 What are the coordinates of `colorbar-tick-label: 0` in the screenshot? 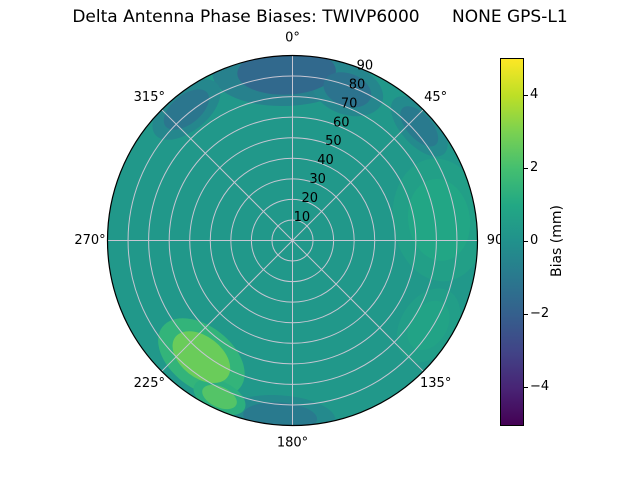 It's located at (534, 240).